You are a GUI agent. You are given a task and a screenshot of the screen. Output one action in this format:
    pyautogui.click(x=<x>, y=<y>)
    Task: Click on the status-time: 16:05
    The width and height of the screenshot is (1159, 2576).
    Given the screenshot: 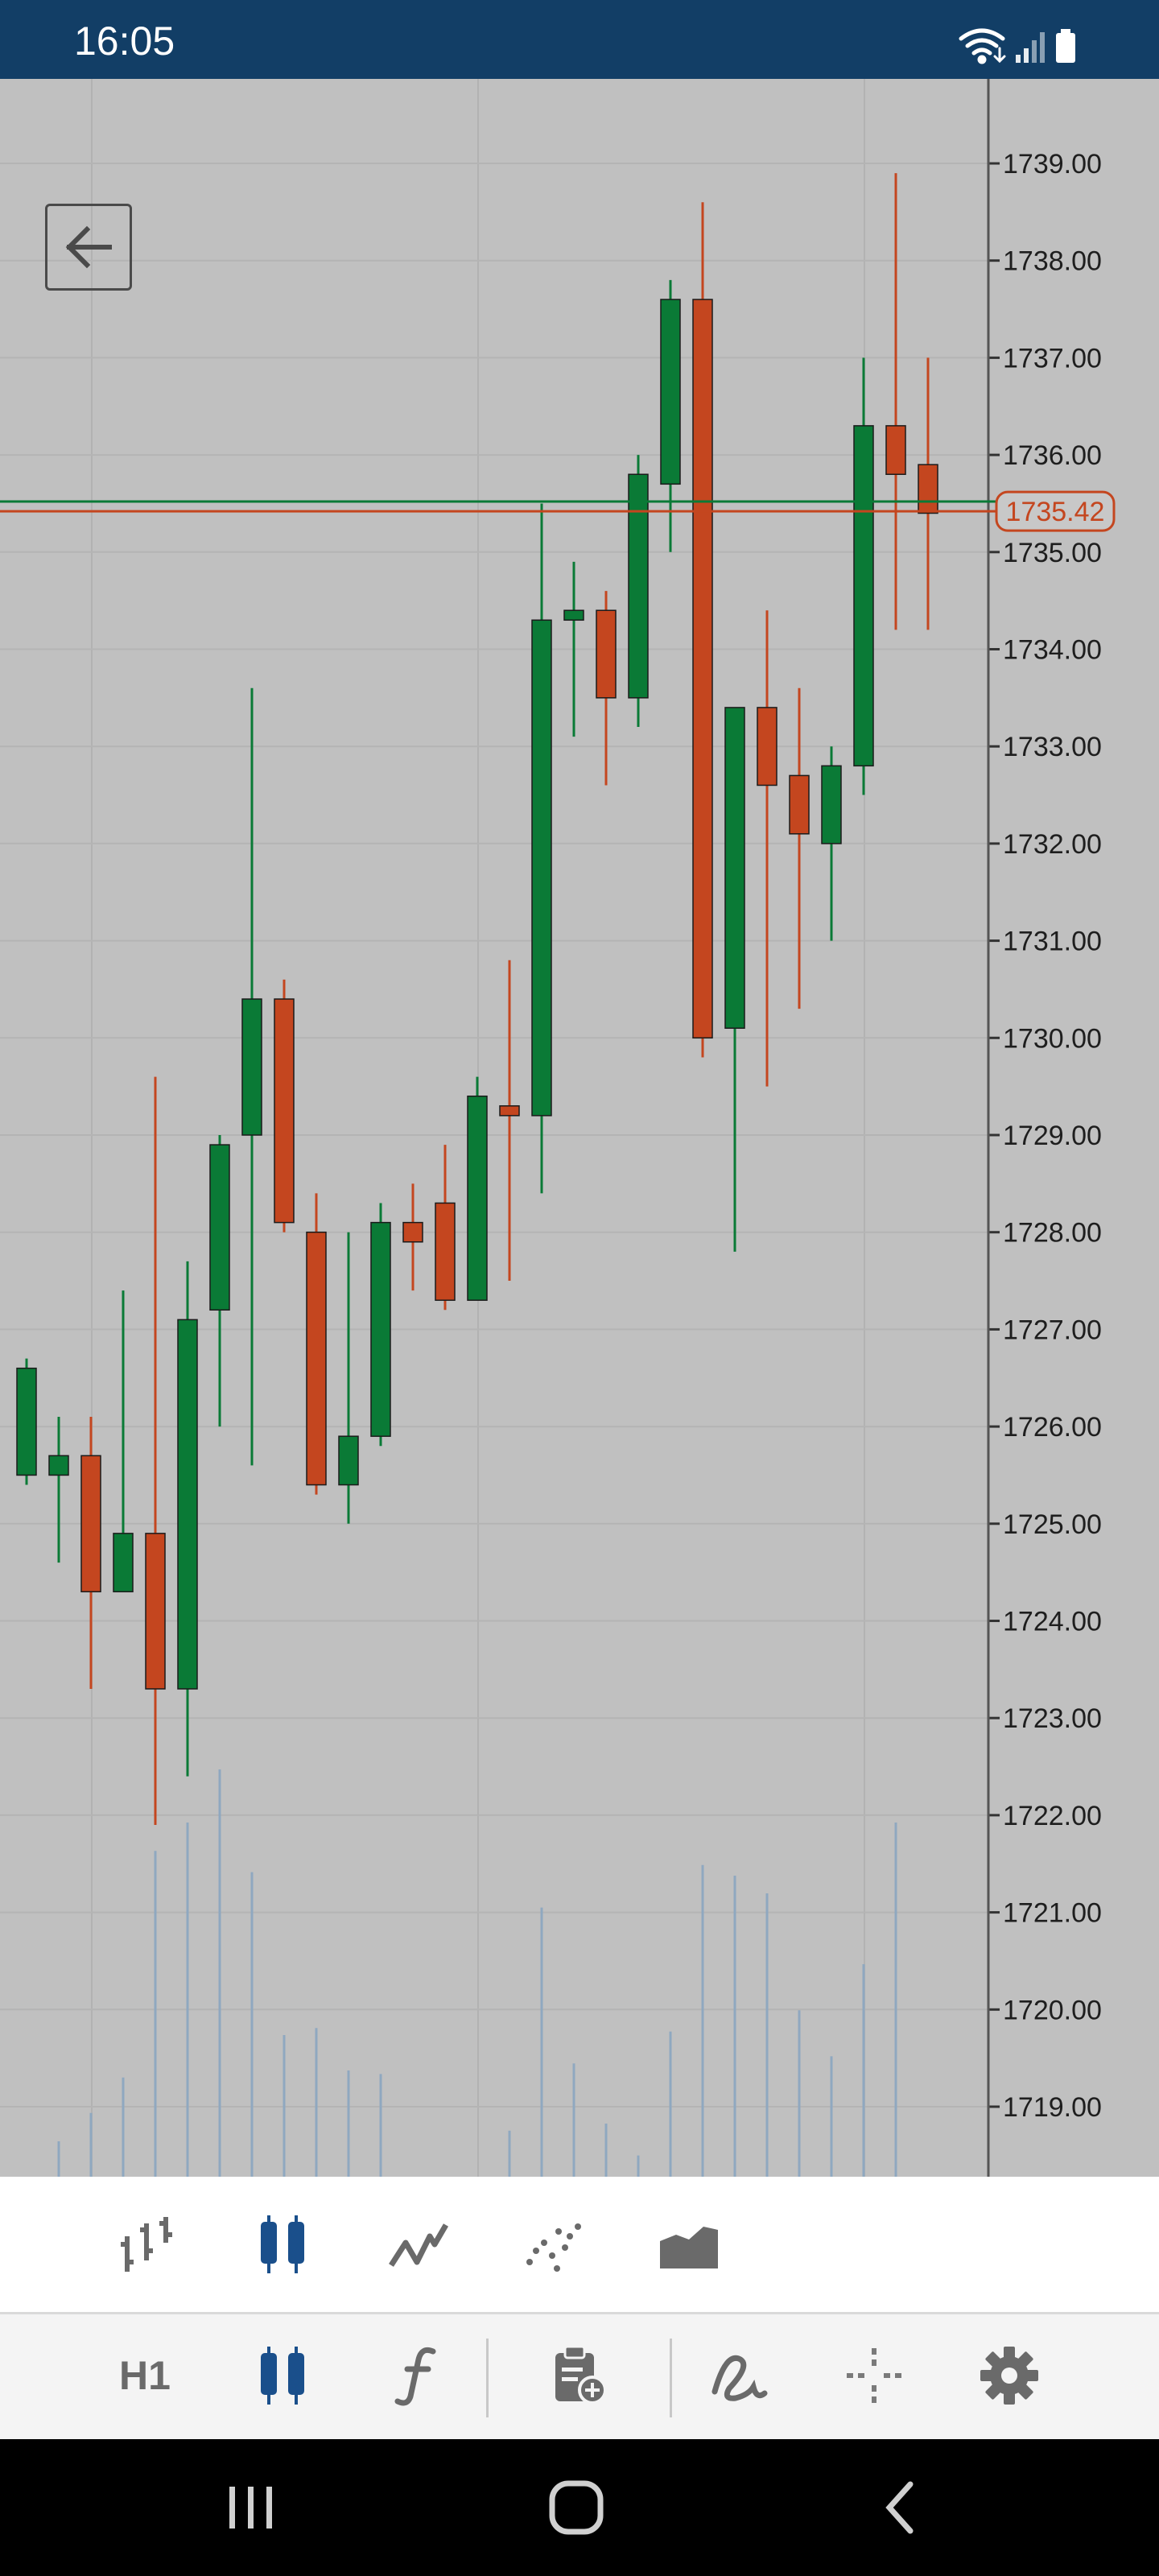 What is the action you would take?
    pyautogui.click(x=124, y=41)
    